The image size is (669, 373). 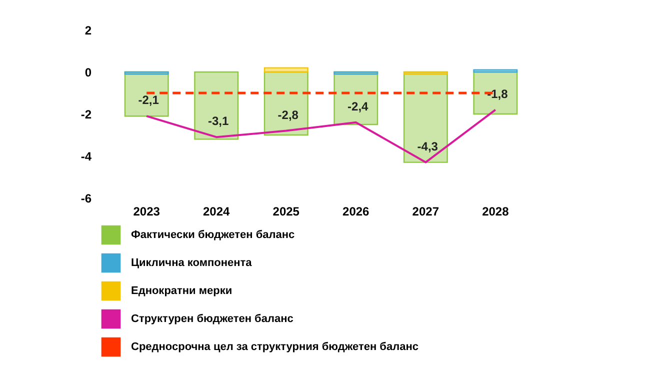 What do you see at coordinates (86, 157) in the screenshot?
I see `y-tick-label: -4` at bounding box center [86, 157].